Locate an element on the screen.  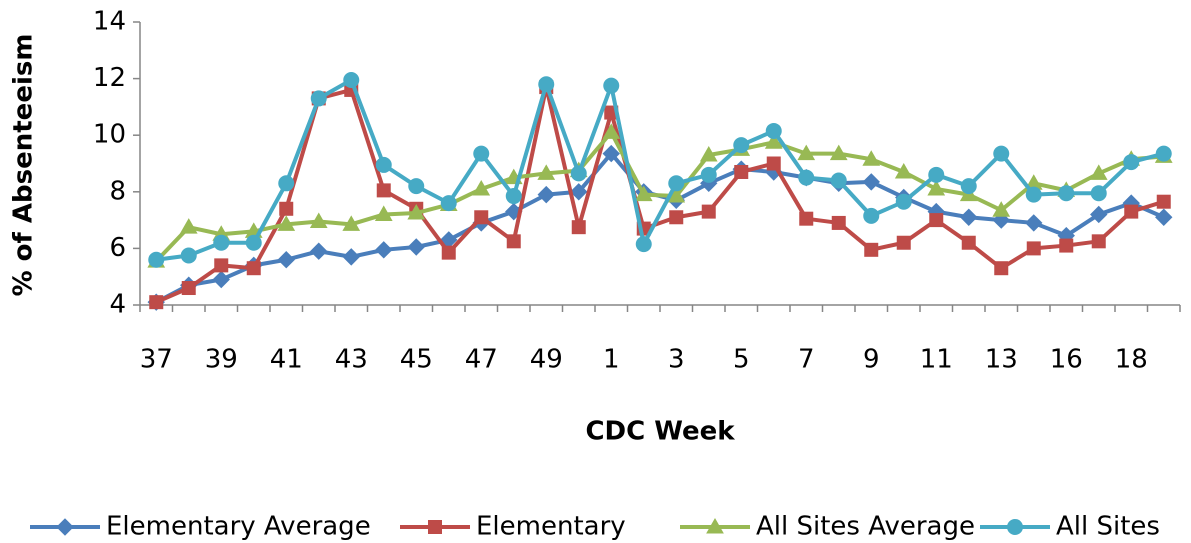
y-tick-label: 14 is located at coordinates (109, 22).